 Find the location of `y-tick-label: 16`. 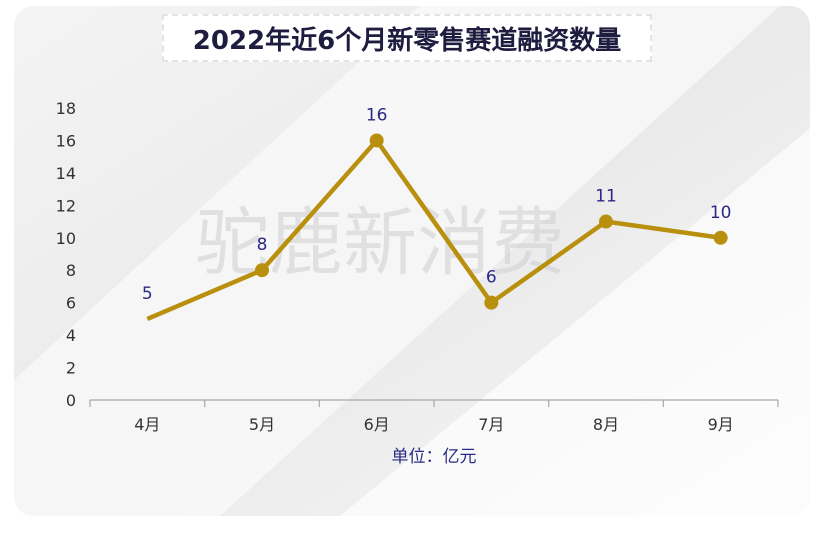

y-tick-label: 16 is located at coordinates (66, 140).